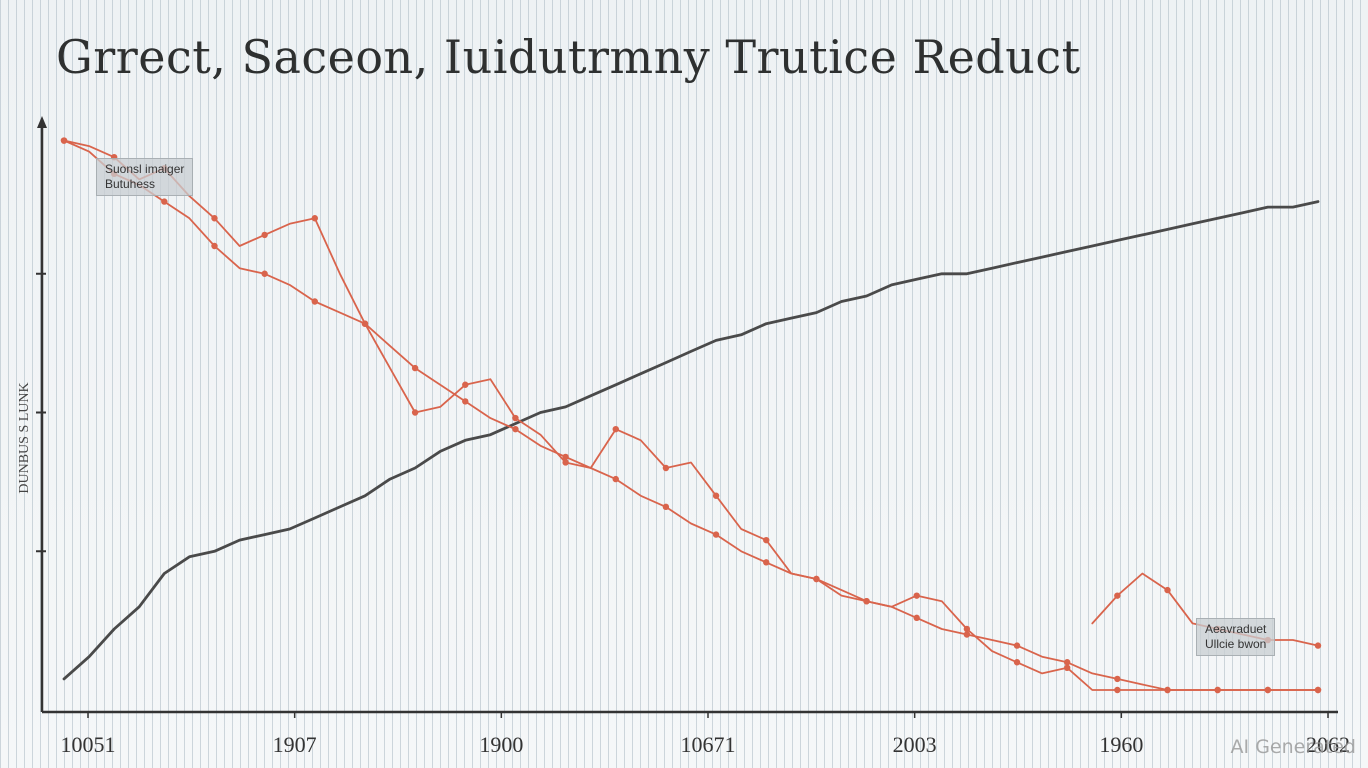 The height and width of the screenshot is (768, 1368). Describe the element at coordinates (295, 744) in the screenshot. I see `x-tick-label: 1907` at that location.